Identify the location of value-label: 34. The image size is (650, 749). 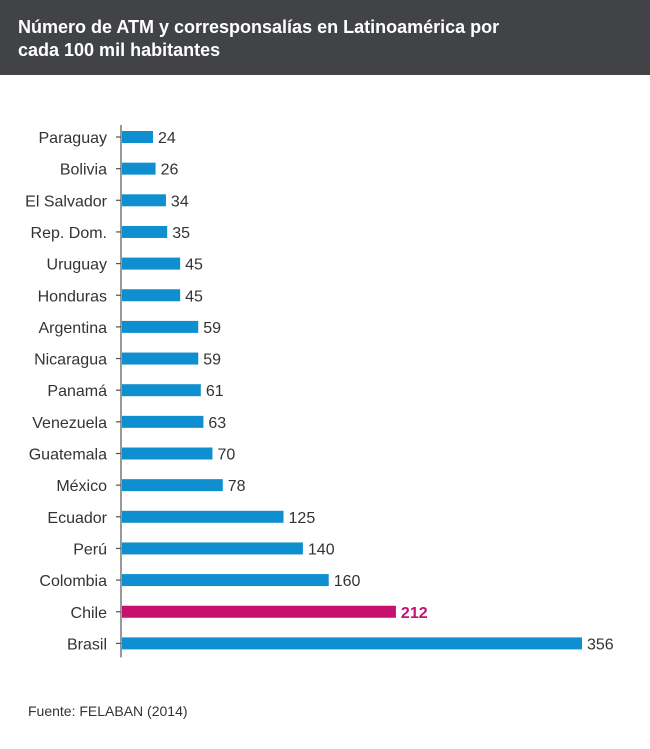
(180, 201).